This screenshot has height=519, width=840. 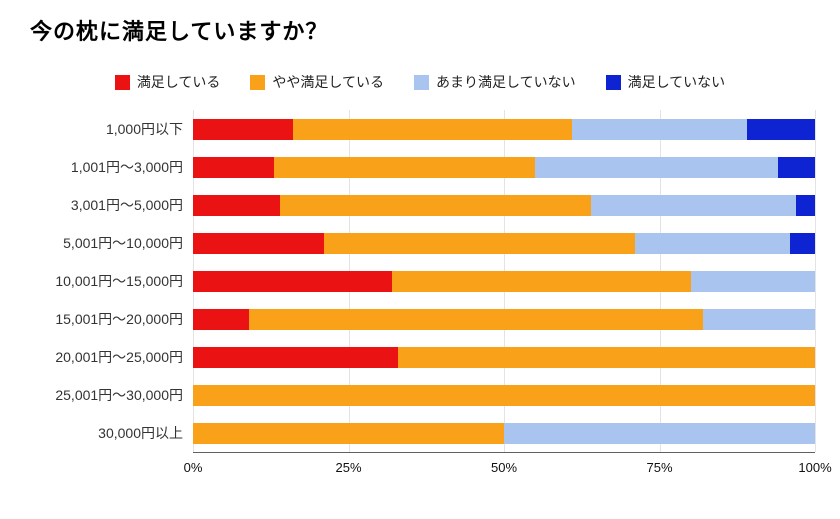 I want to click on category-label: 20,001円～25,000円, so click(x=119, y=357).